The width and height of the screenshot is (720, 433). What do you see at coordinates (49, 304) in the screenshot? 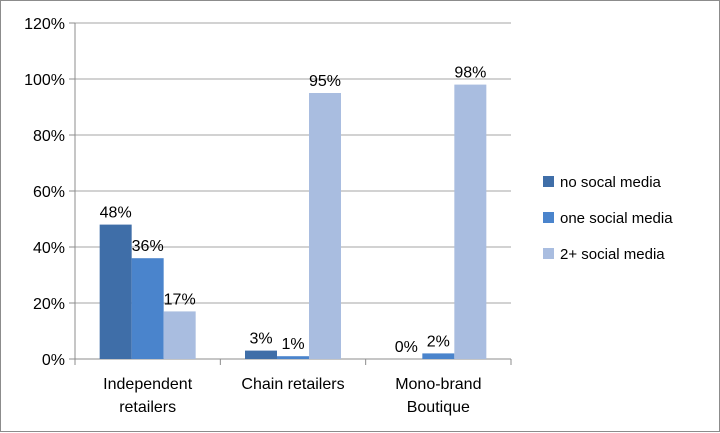
I see `y-tick-label: 20%` at bounding box center [49, 304].